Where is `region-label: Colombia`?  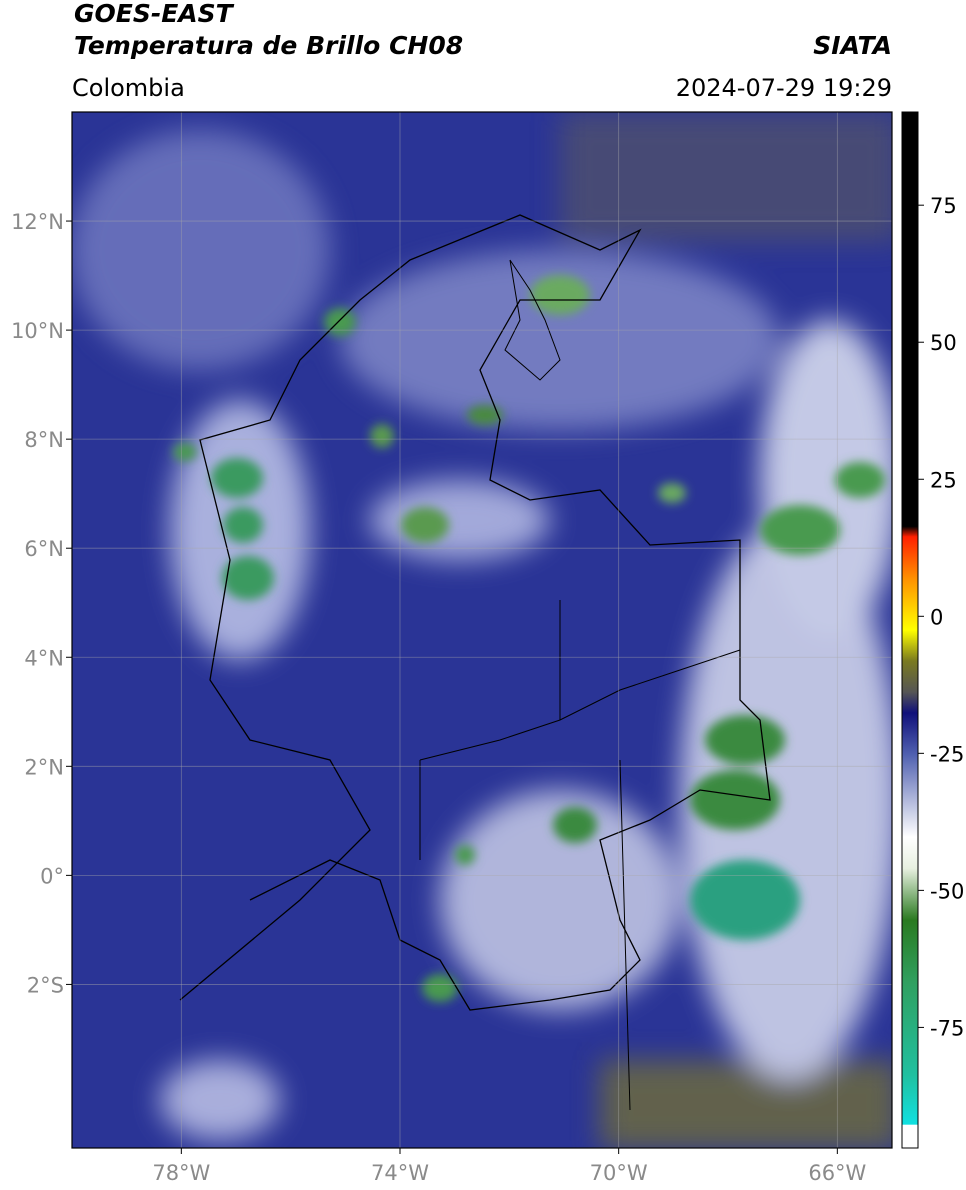
region-label: Colombia is located at coordinates (128, 88).